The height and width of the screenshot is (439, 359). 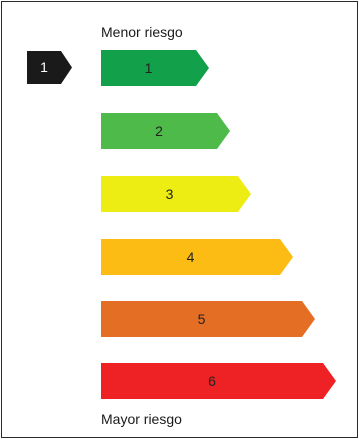 What do you see at coordinates (159, 131) in the screenshot?
I see `risk-level-2-label: 2` at bounding box center [159, 131].